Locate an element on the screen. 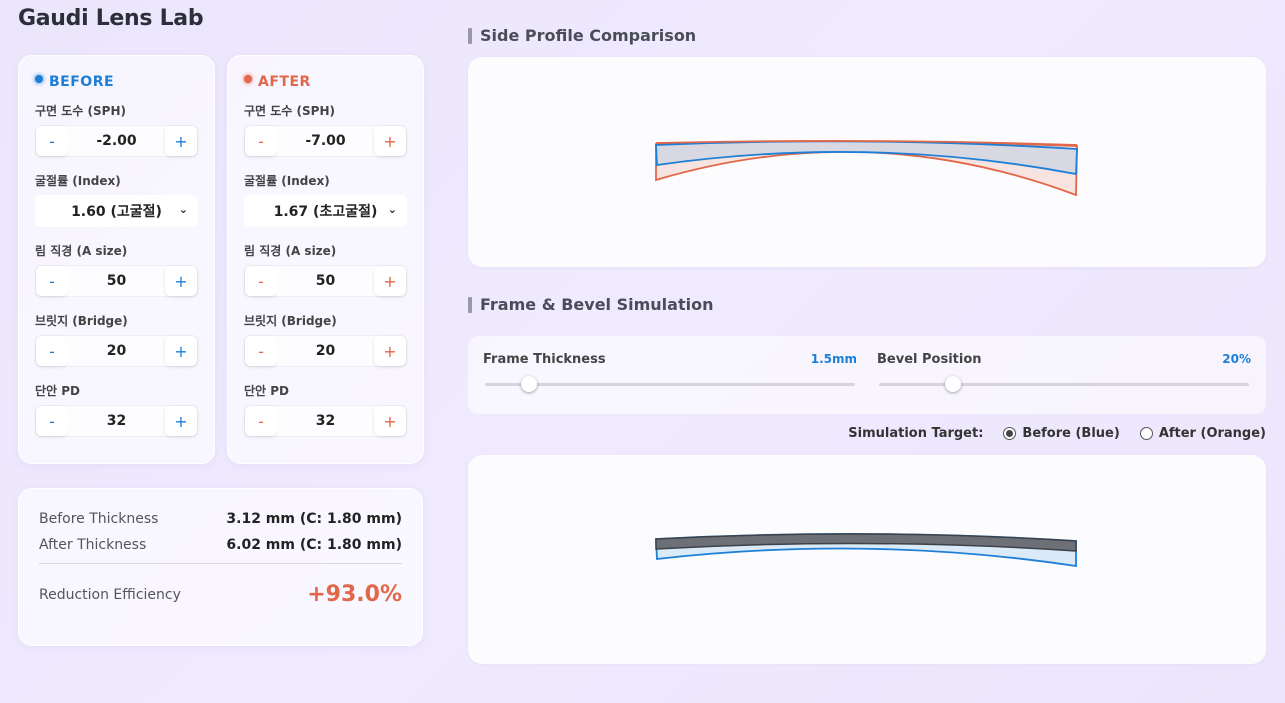 The width and height of the screenshot is (1285, 703). after-asize-input: 50 is located at coordinates (325, 281).